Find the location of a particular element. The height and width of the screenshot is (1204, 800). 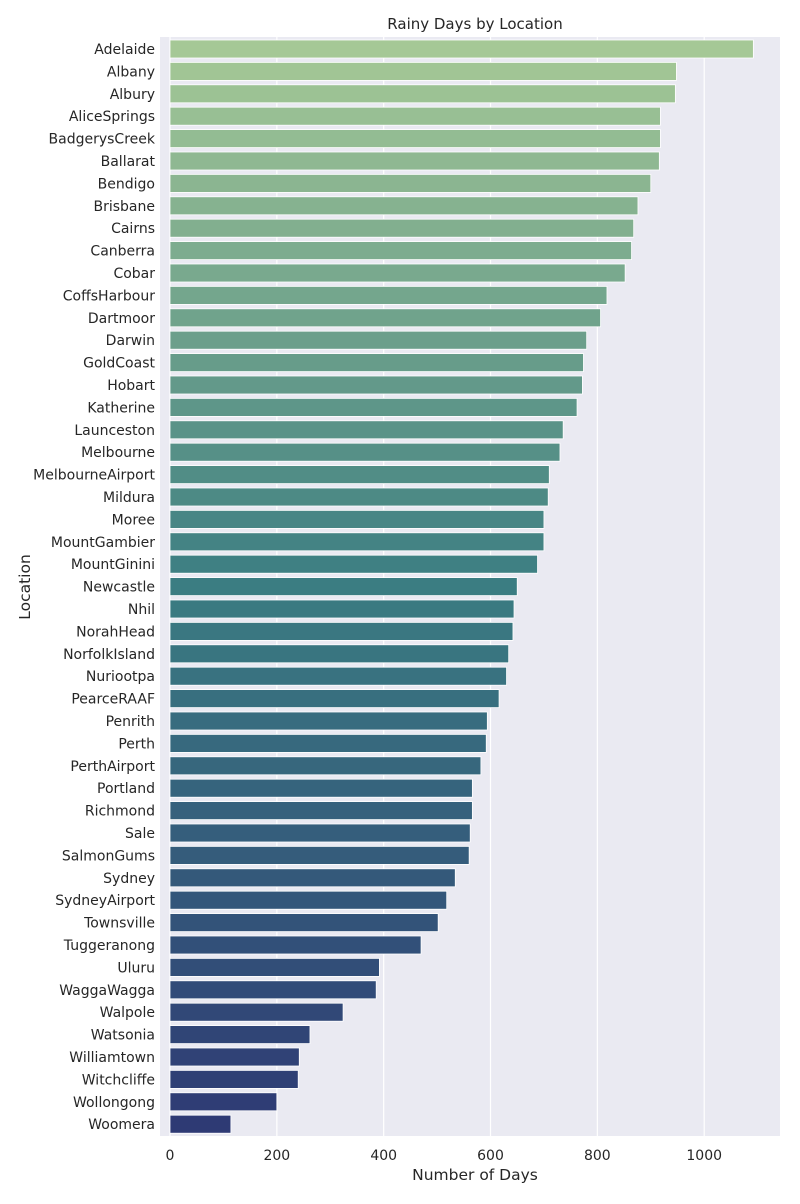

bar-walpole is located at coordinates (256, 1012).